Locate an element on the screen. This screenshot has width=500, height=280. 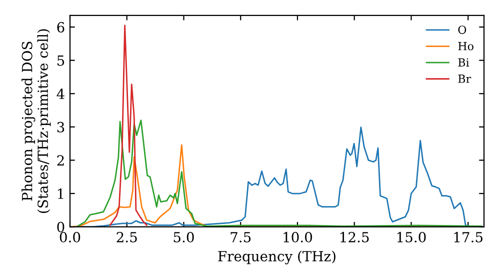
y-tick-label: 3 is located at coordinates (60, 127).